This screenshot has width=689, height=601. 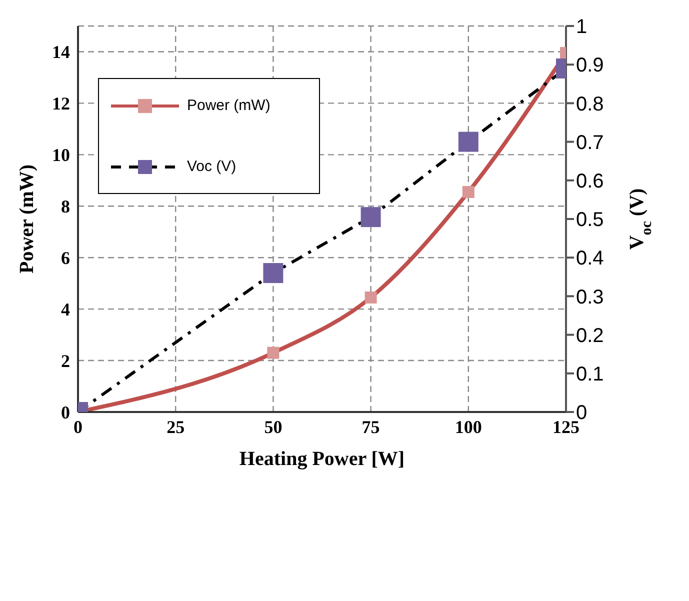 What do you see at coordinates (65, 309) in the screenshot?
I see `y-tick-label: 4` at bounding box center [65, 309].